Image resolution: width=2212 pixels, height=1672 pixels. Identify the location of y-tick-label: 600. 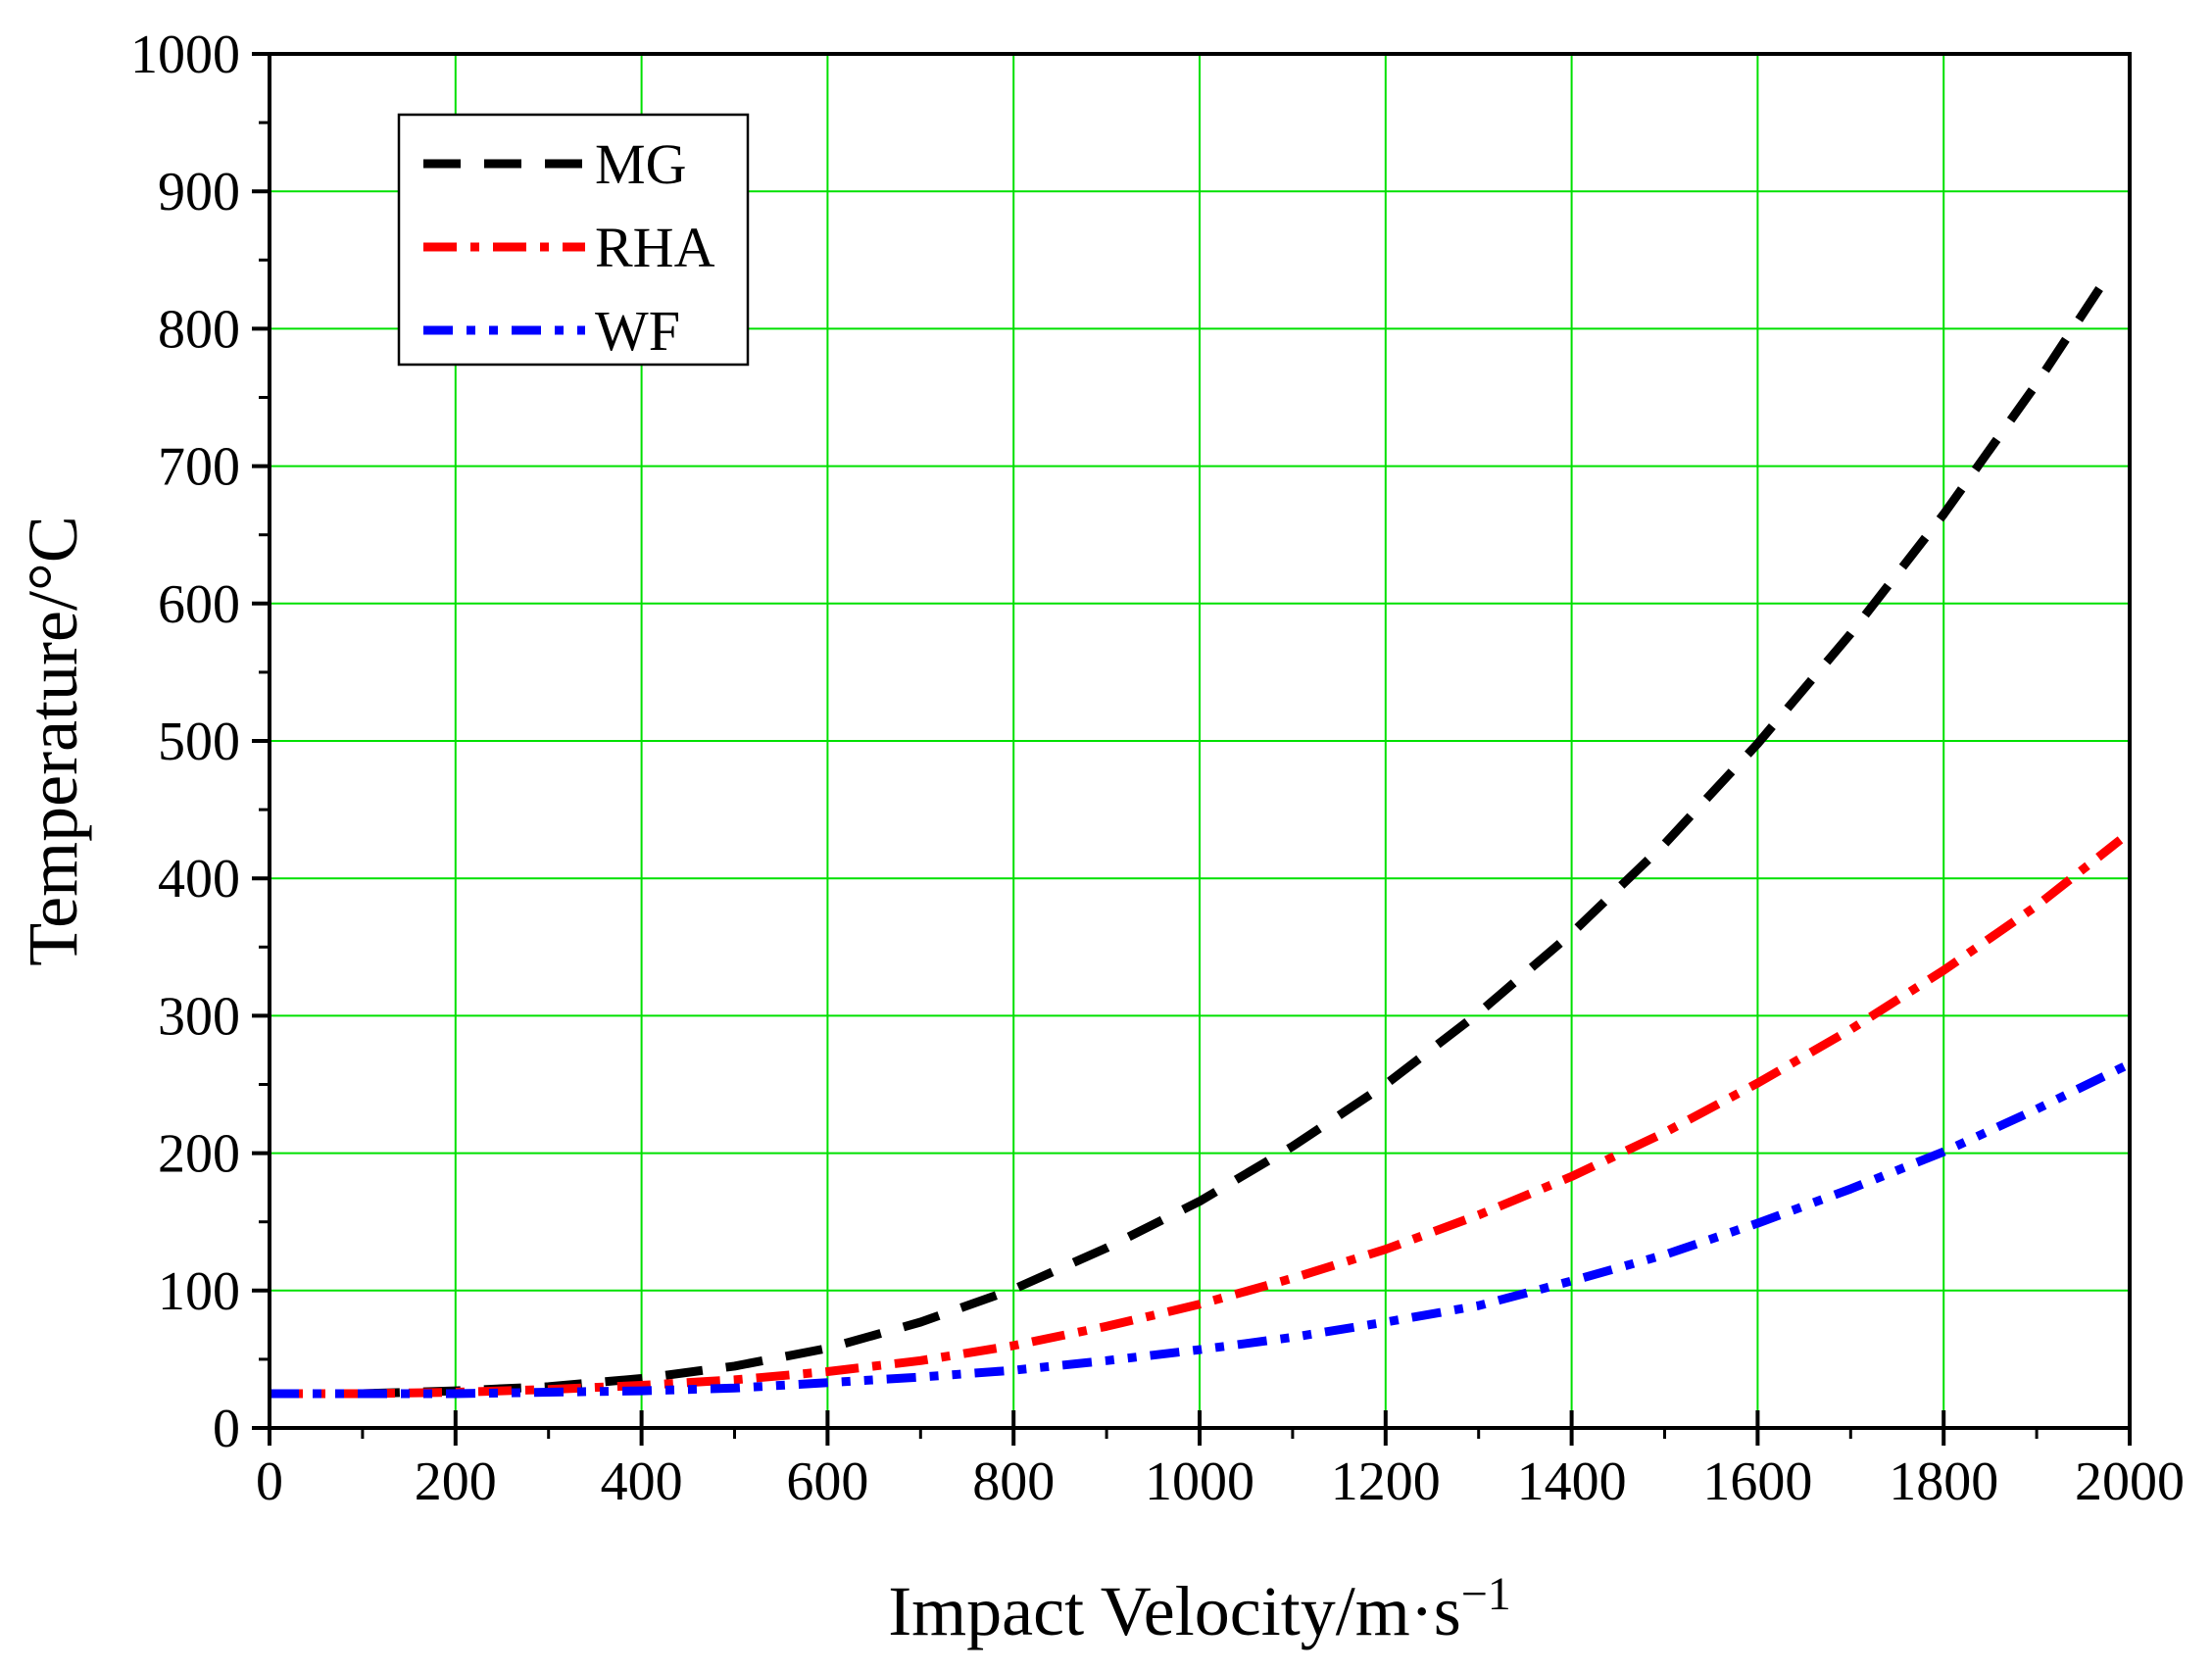
(199, 604).